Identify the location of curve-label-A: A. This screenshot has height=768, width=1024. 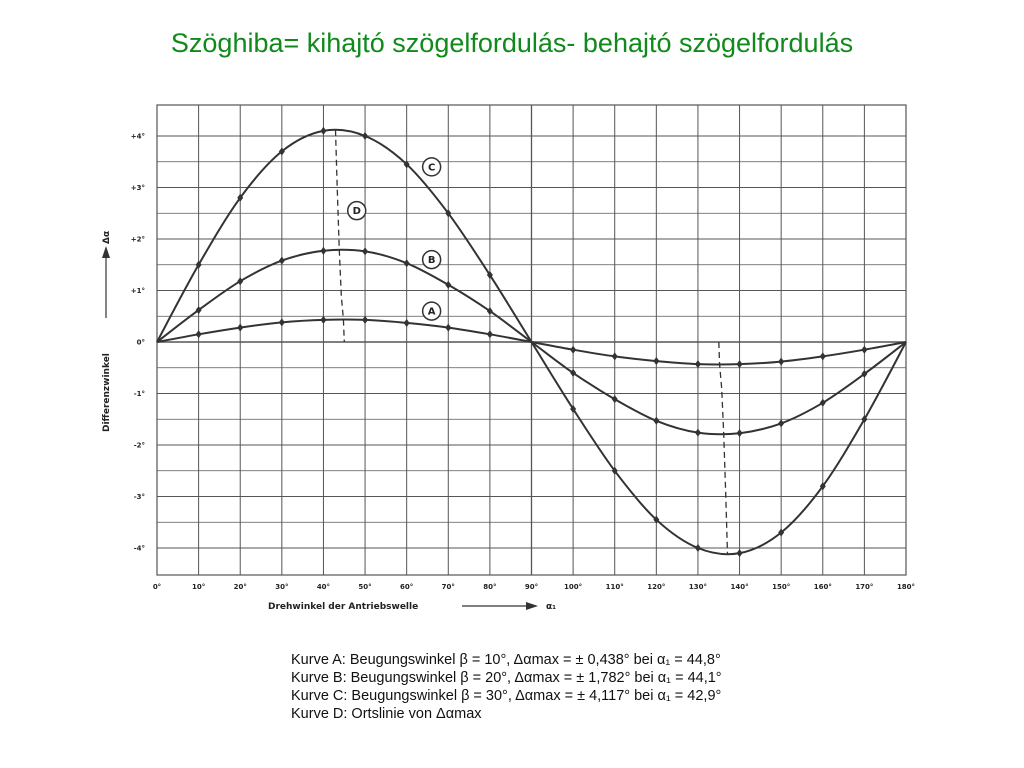
(432, 312).